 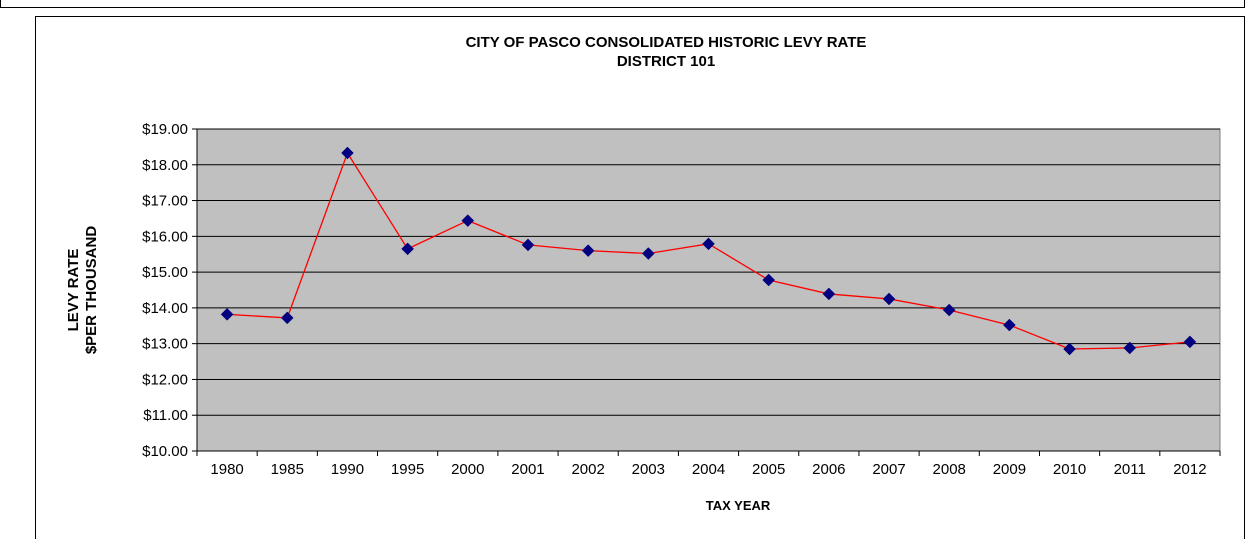 I want to click on y-tick-label: $15.00, so click(x=165, y=272).